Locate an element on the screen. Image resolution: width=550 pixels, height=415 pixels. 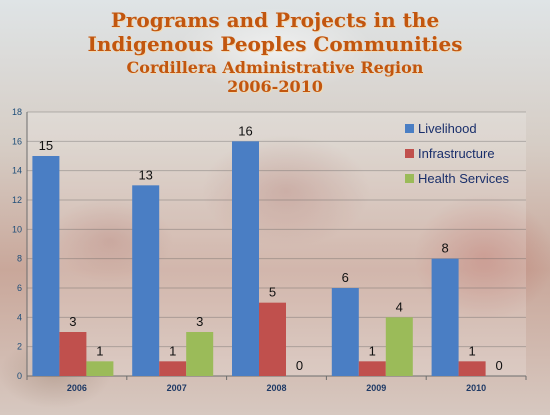
y-tick-label: 2 is located at coordinates (19, 347).